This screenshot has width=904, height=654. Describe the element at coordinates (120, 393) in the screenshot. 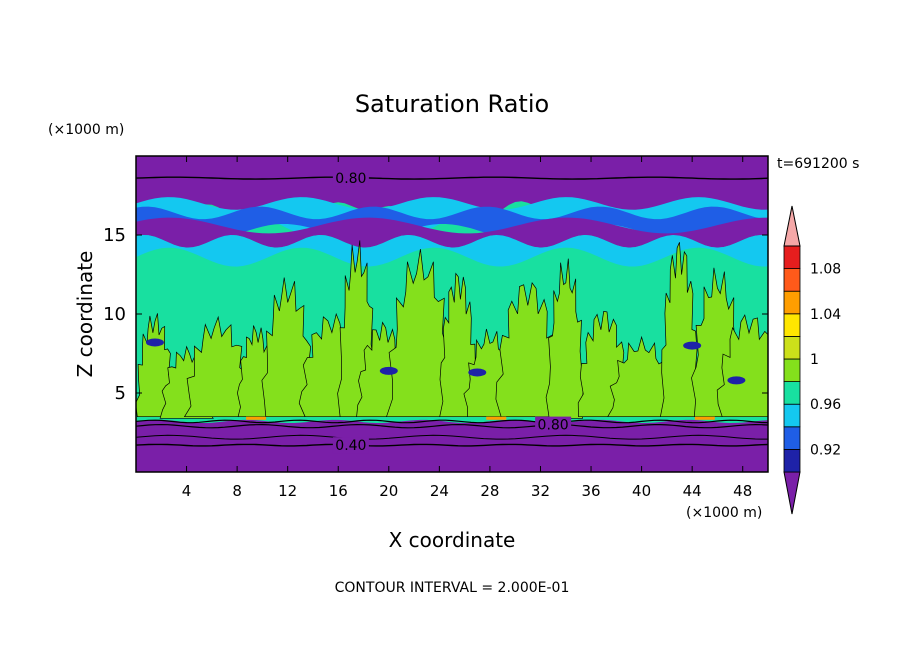

I see `y-tick-label: 5` at that location.